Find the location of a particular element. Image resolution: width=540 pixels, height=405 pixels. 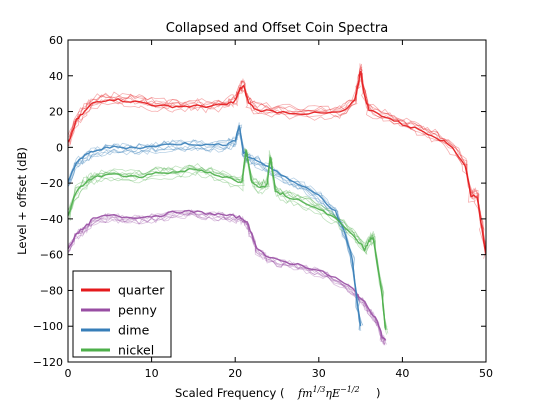

y-tick-label: 20 is located at coordinates (56, 112).